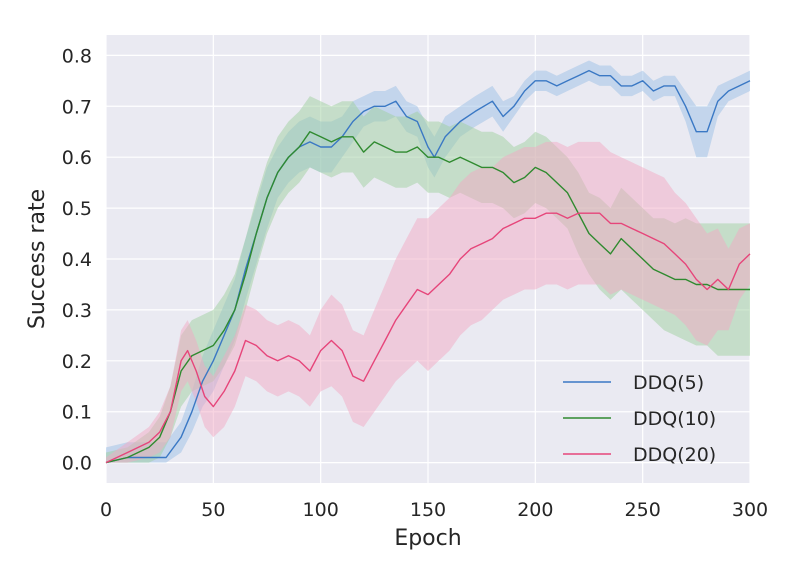 The height and width of the screenshot is (580, 800). What do you see at coordinates (77, 56) in the screenshot?
I see `y-tick-label: 0.8` at bounding box center [77, 56].